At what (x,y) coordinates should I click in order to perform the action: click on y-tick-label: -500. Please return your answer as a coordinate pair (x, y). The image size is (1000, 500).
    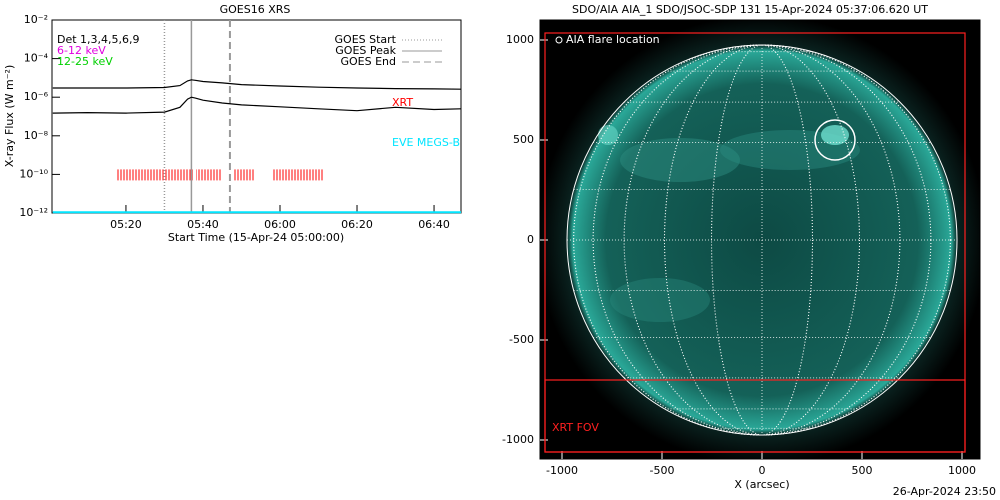
    Looking at the image, I should click on (521, 339).